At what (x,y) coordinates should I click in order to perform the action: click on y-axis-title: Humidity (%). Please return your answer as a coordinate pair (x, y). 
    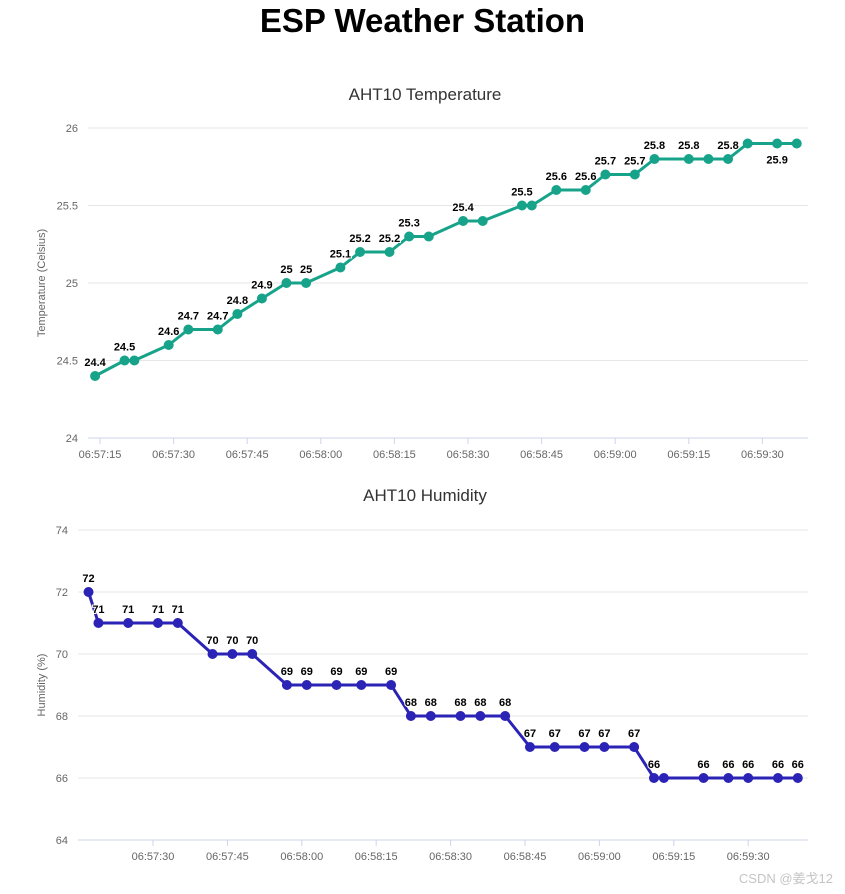
    Looking at the image, I should click on (42, 685).